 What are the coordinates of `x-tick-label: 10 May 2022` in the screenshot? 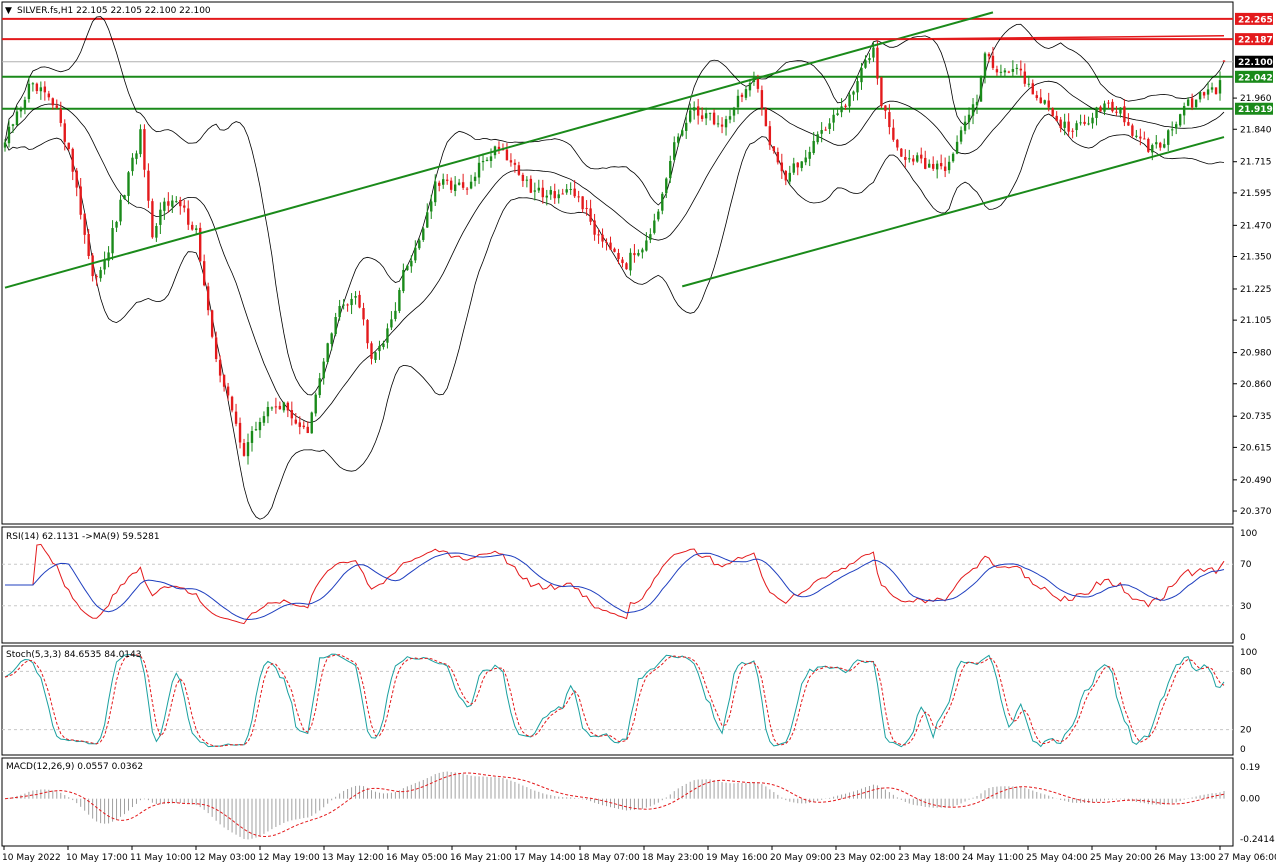 It's located at (31, 858).